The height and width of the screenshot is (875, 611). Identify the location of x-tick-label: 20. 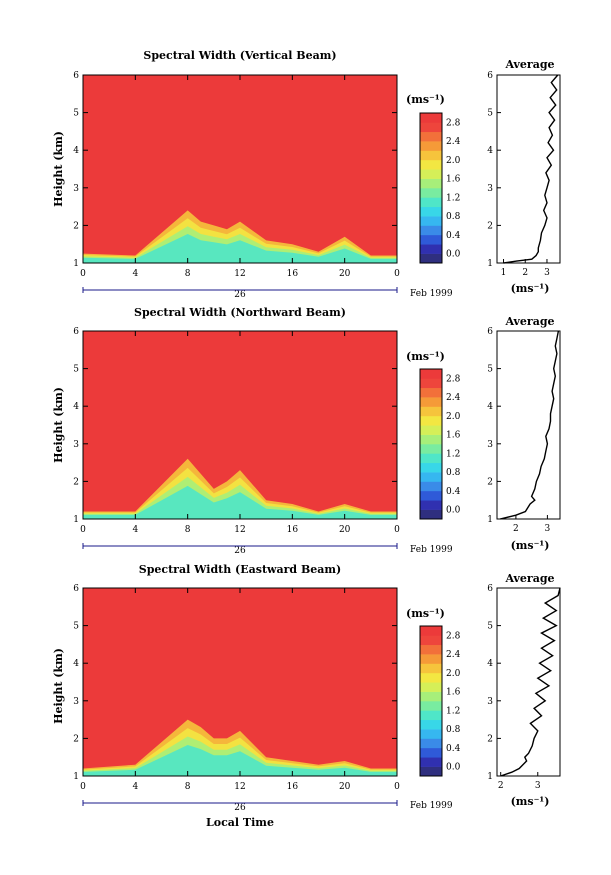
(345, 787).